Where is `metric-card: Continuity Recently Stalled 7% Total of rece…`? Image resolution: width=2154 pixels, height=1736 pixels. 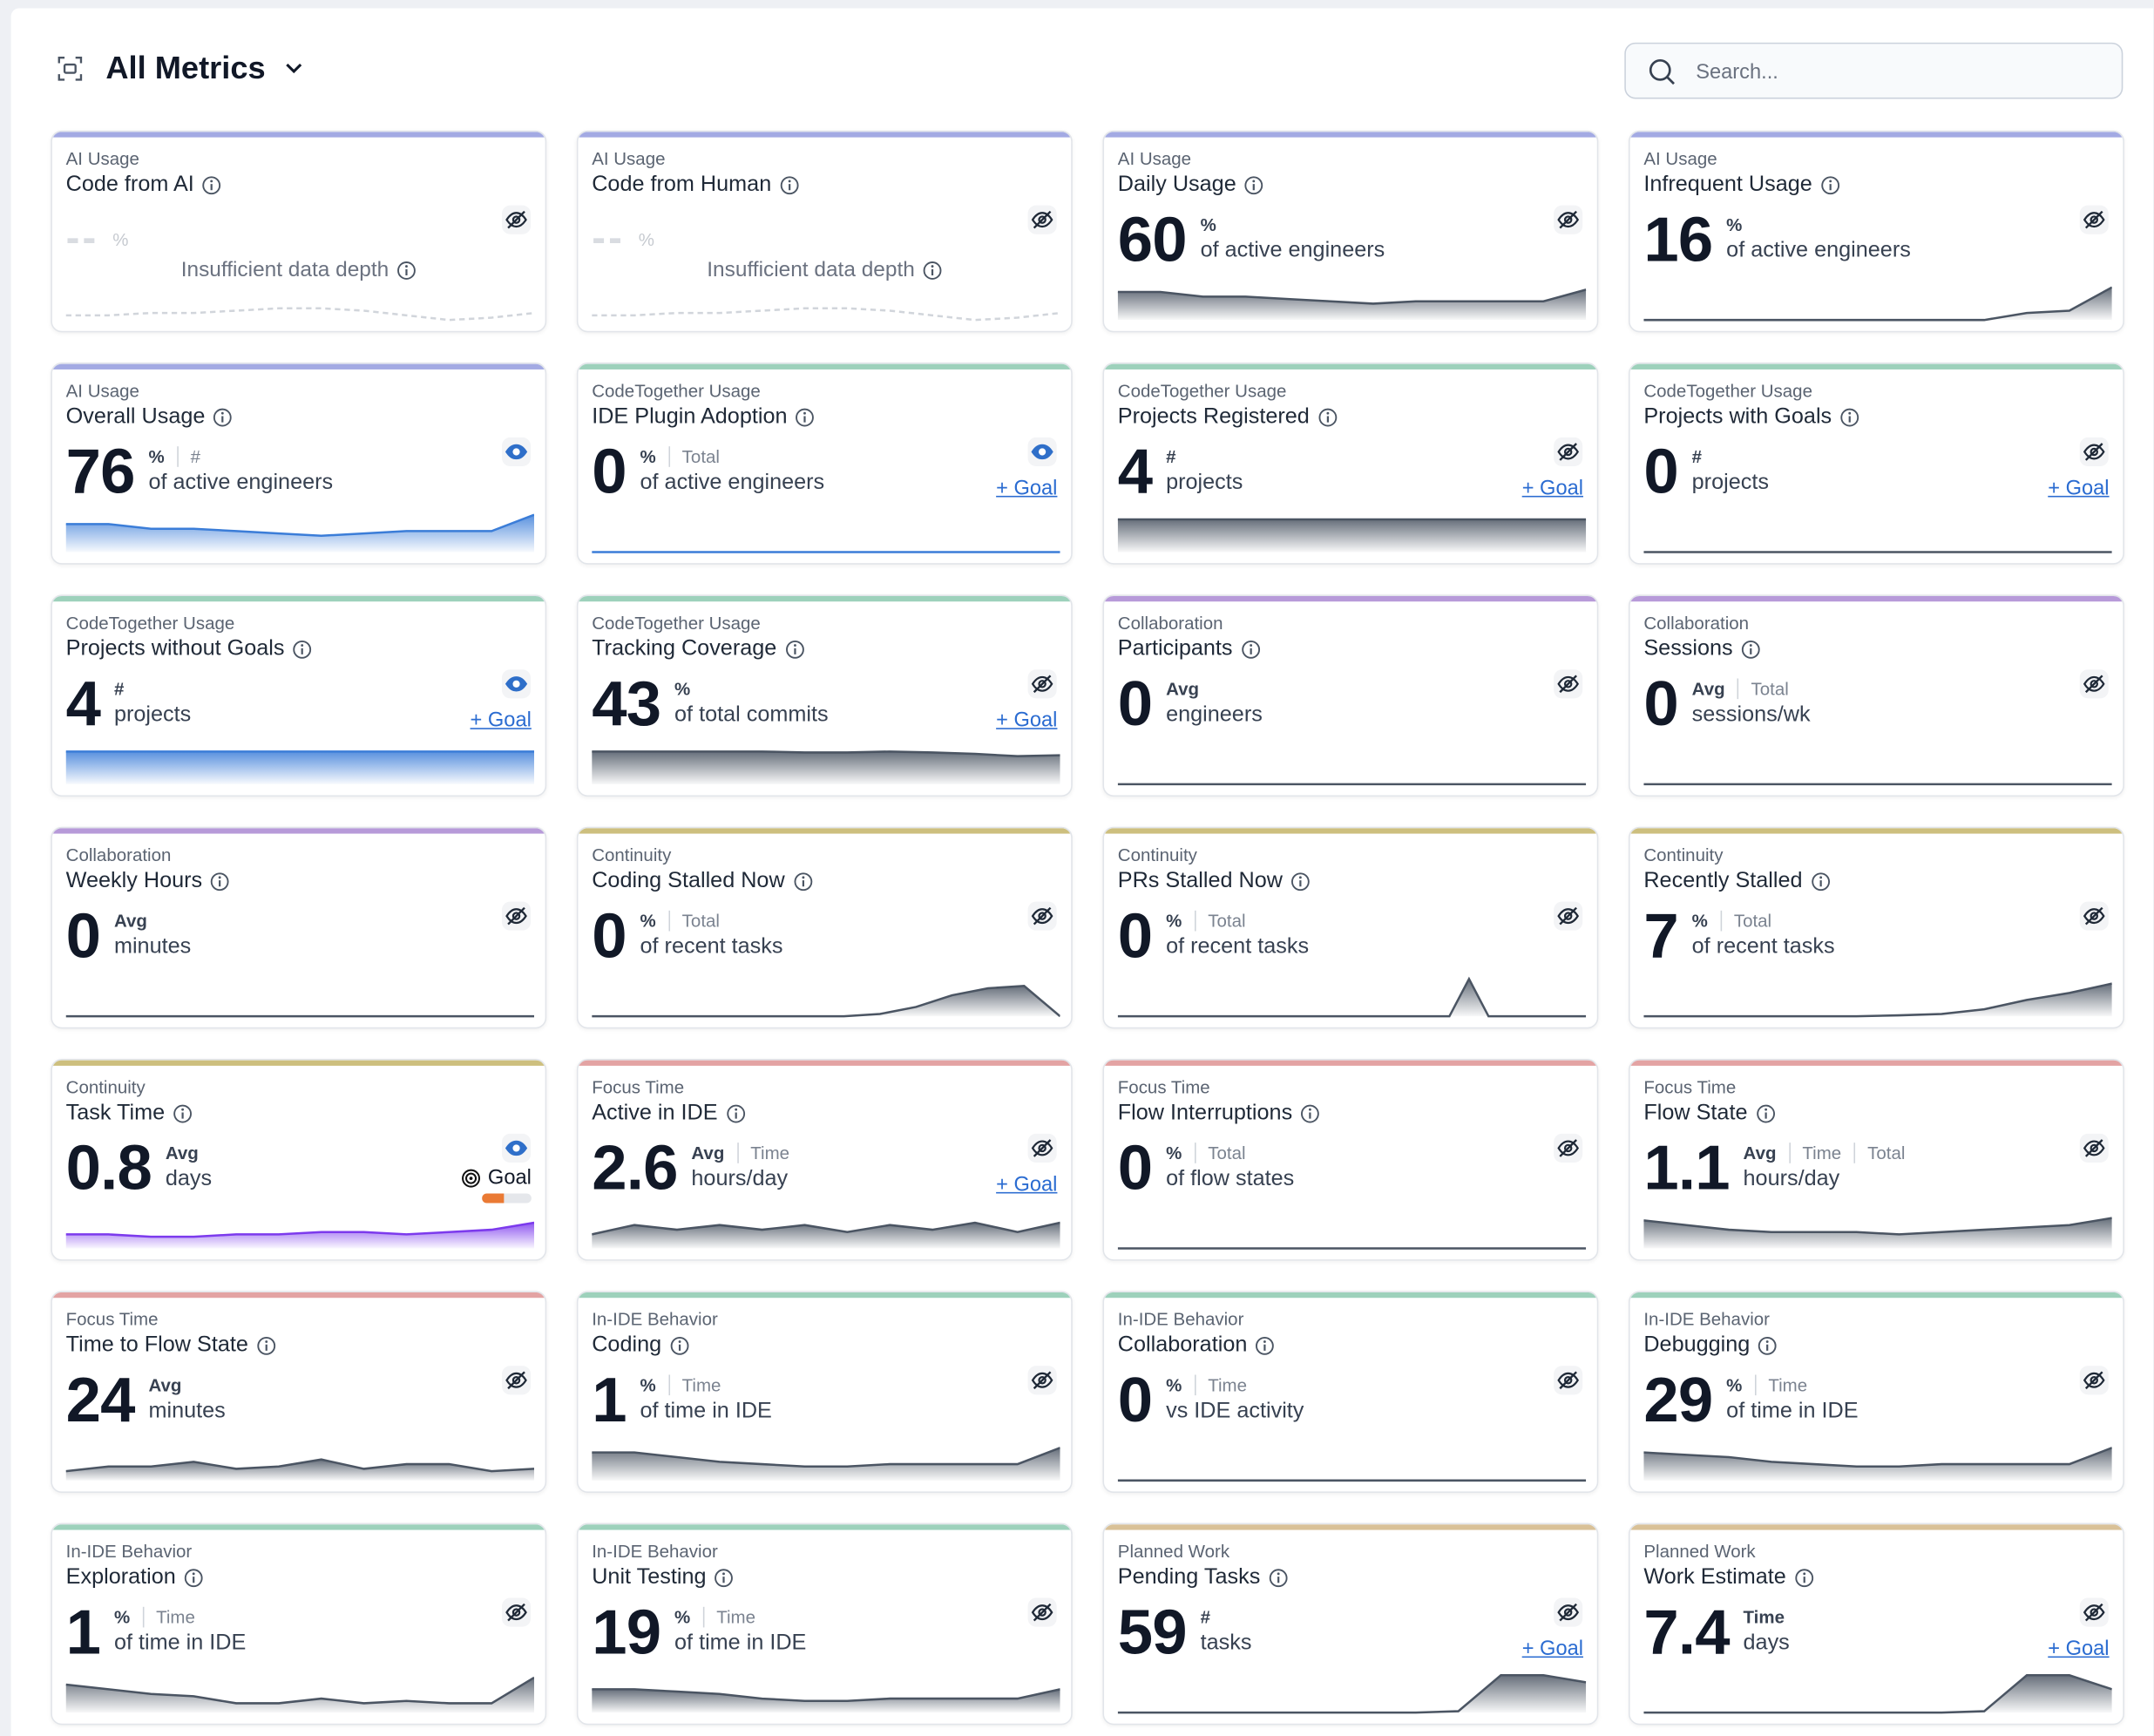 metric-card: Continuity Recently Stalled 7% Total of rece… is located at coordinates (1876, 927).